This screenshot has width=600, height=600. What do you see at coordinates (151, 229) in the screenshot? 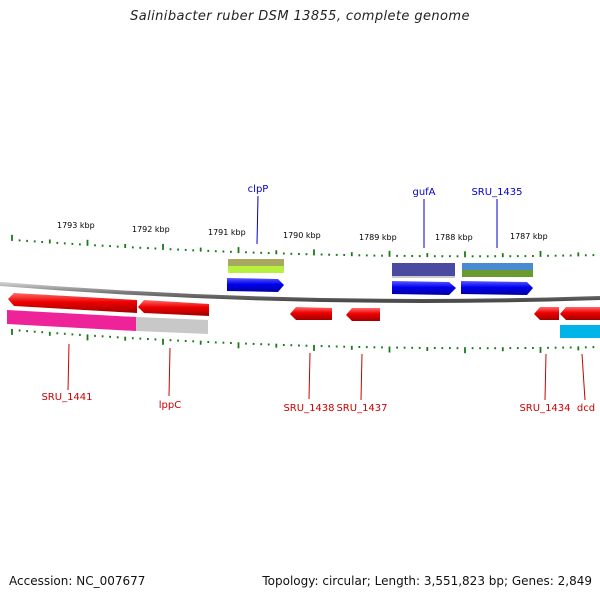
I see `ruler-label: 1792 kbp` at bounding box center [151, 229].